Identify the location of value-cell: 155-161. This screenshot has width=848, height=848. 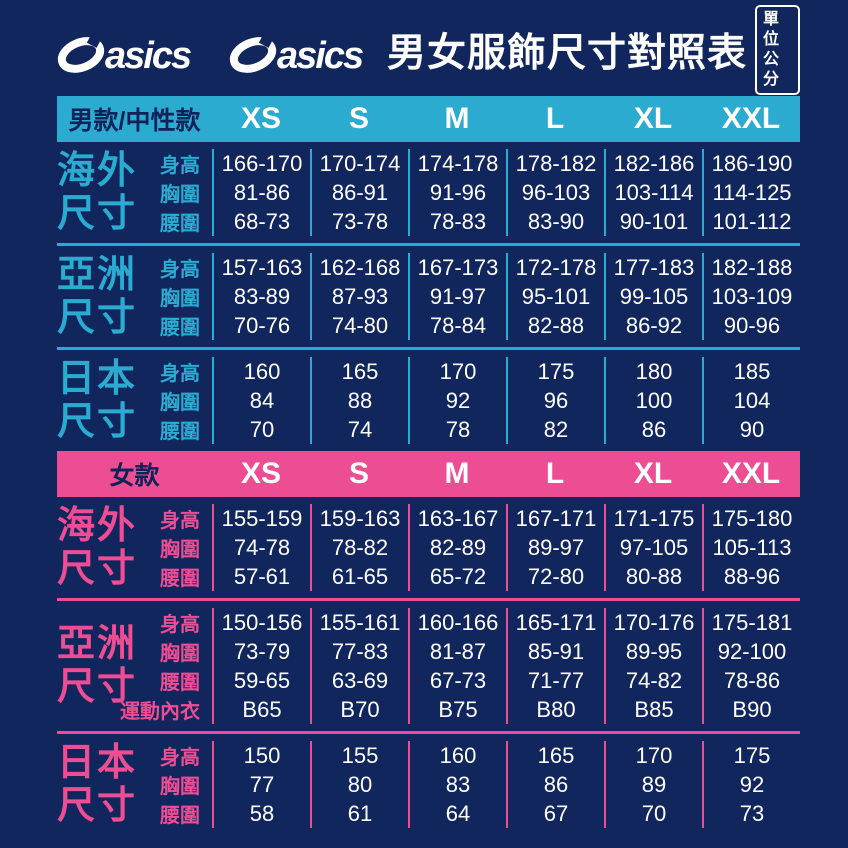
(359, 622).